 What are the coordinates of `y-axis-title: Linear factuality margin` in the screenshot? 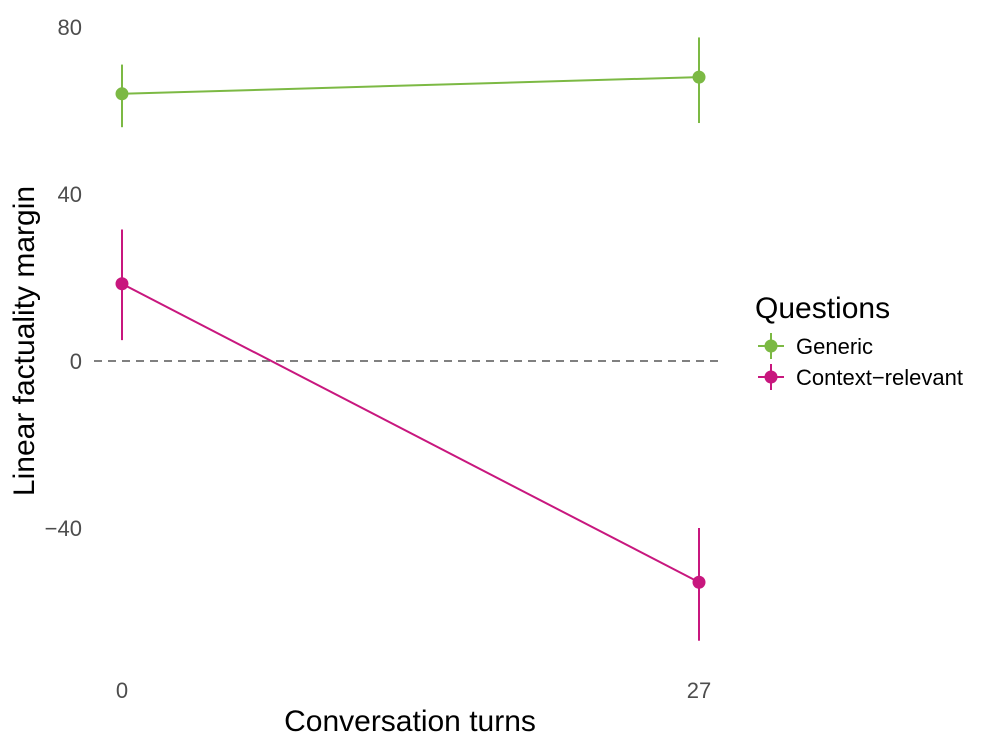 It's located at (24, 341).